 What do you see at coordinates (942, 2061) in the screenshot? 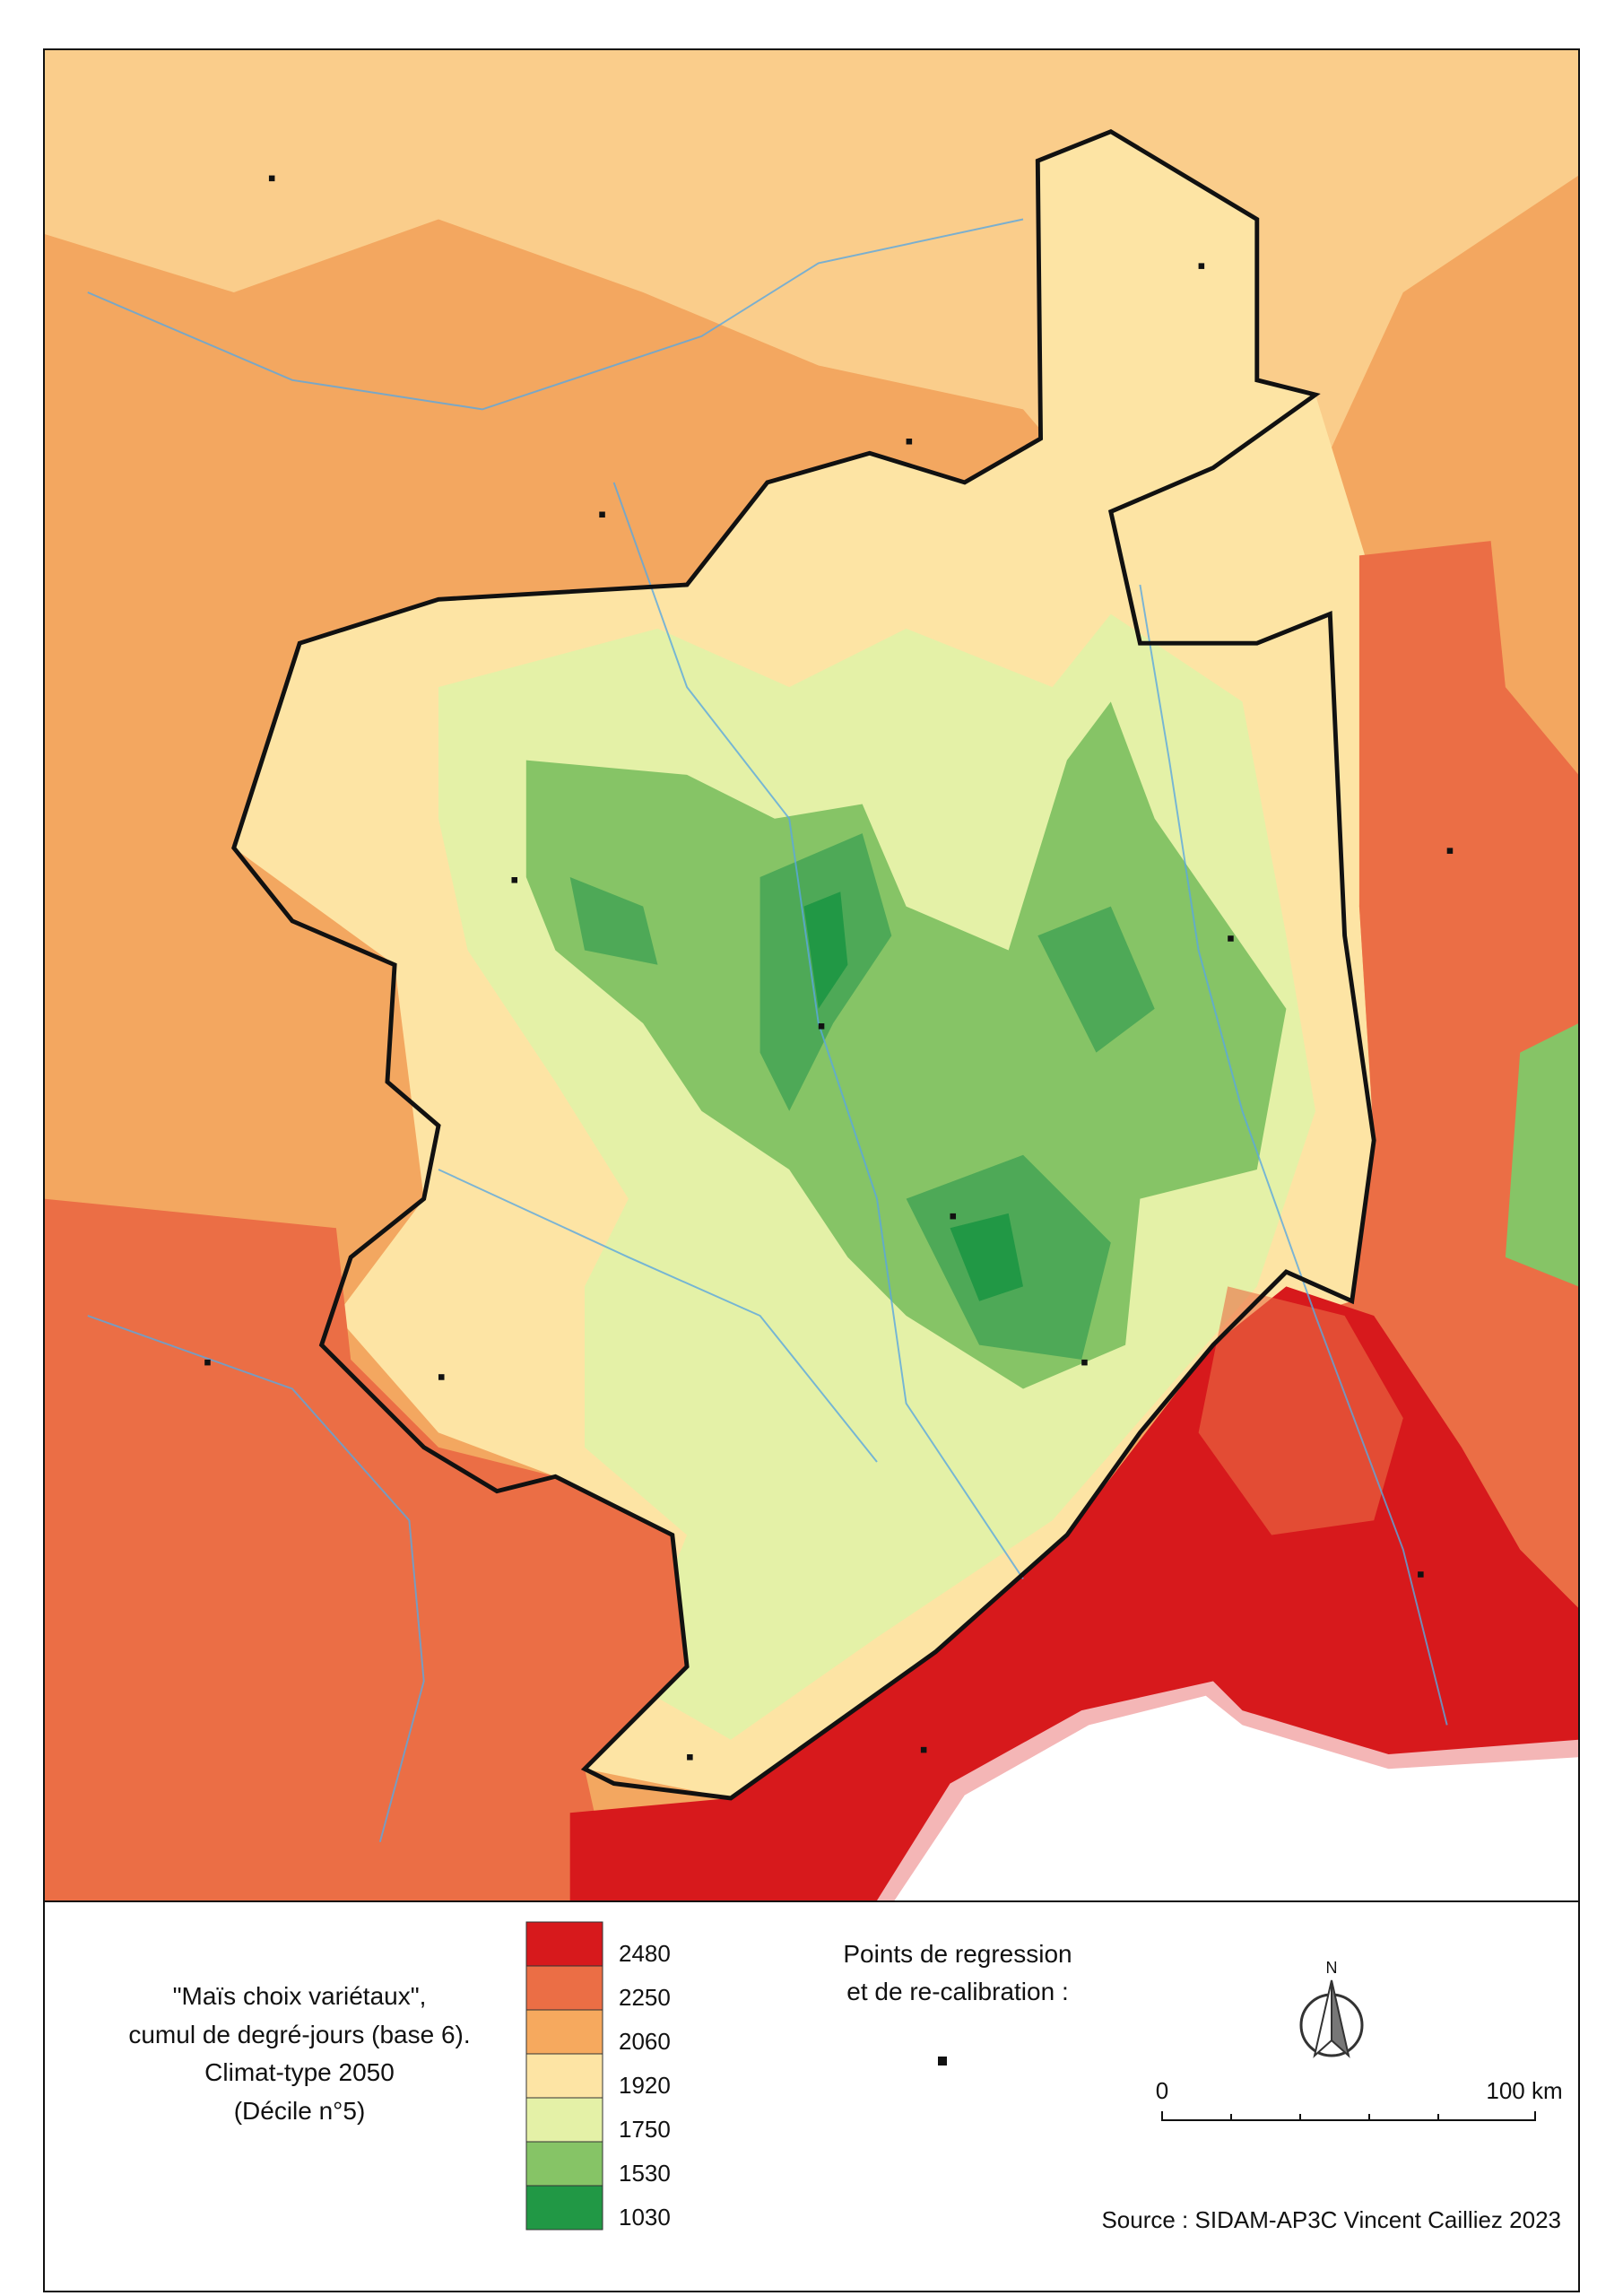
I see `point-symbol` at bounding box center [942, 2061].